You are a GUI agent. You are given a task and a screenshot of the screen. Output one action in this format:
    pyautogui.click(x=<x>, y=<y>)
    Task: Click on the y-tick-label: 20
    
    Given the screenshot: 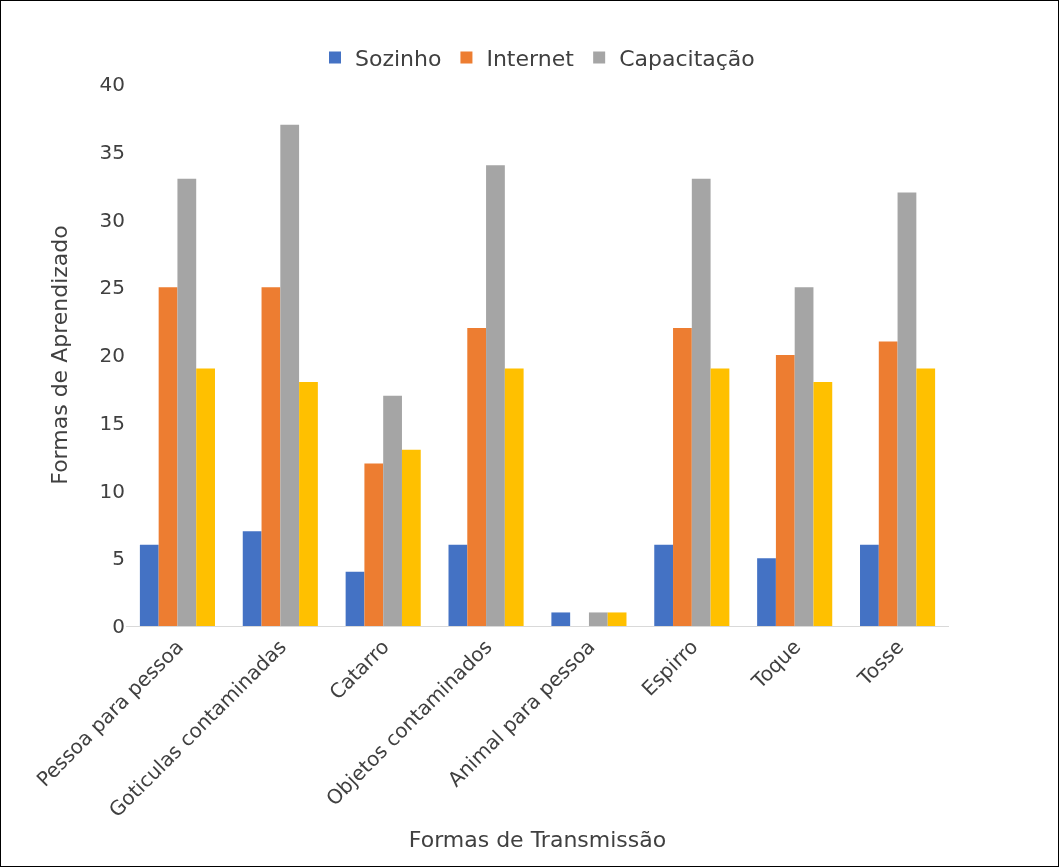 What is the action you would take?
    pyautogui.click(x=112, y=355)
    